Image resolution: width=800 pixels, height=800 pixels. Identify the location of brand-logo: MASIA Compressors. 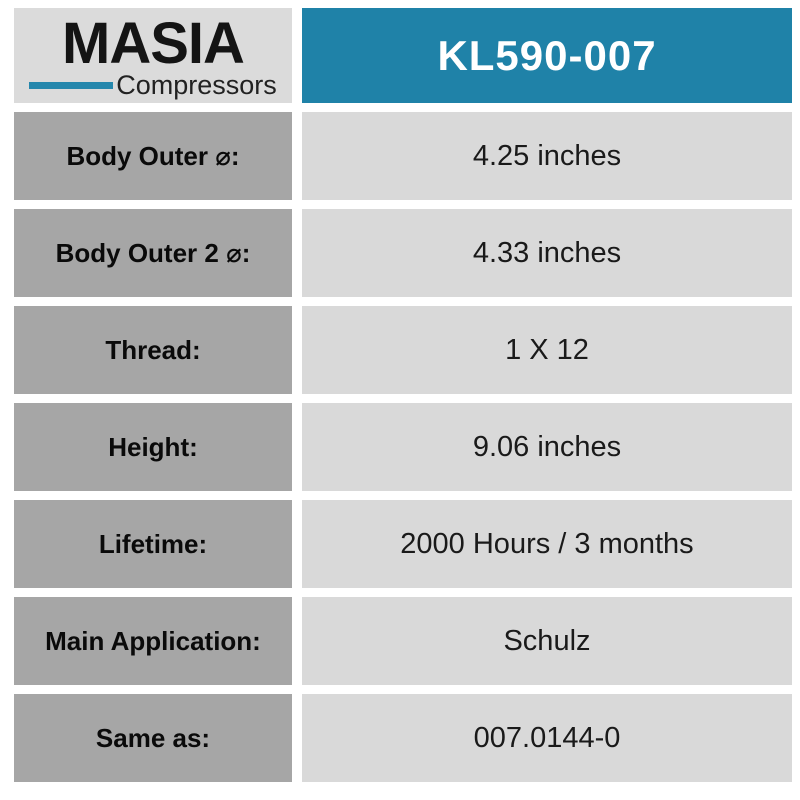
(153, 55).